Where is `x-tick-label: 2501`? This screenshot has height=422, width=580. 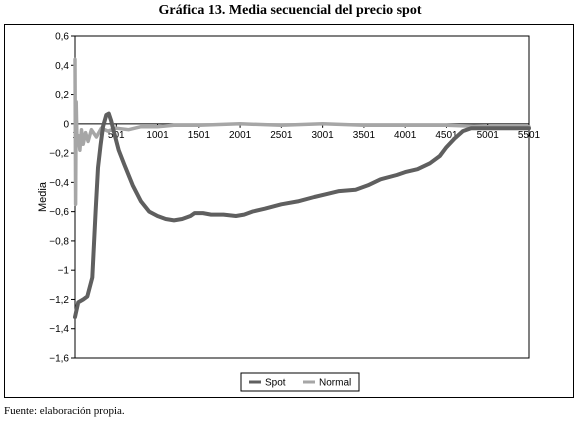
x-tick-label: 2501 is located at coordinates (281, 135).